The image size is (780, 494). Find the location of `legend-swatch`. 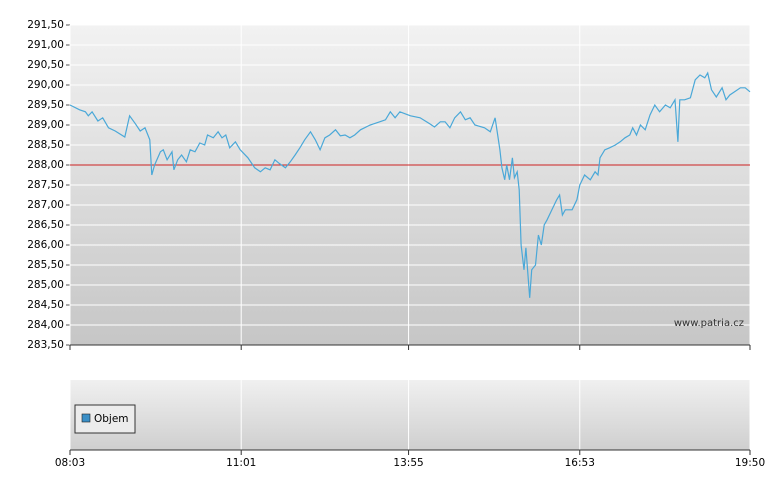

legend-swatch is located at coordinates (86, 418).